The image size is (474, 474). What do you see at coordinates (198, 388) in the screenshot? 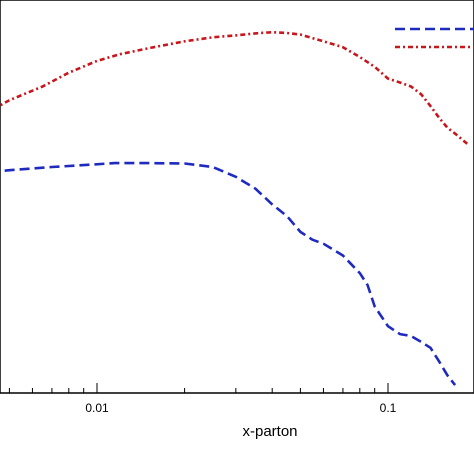
I see `x-axis-ticks` at bounding box center [198, 388].